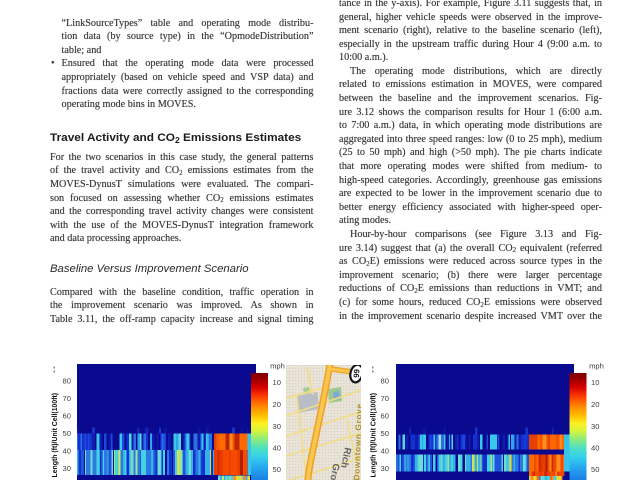 This screenshot has height=480, width=640. What do you see at coordinates (356, 374) in the screenshot?
I see `svg-text: 66` at bounding box center [356, 374].